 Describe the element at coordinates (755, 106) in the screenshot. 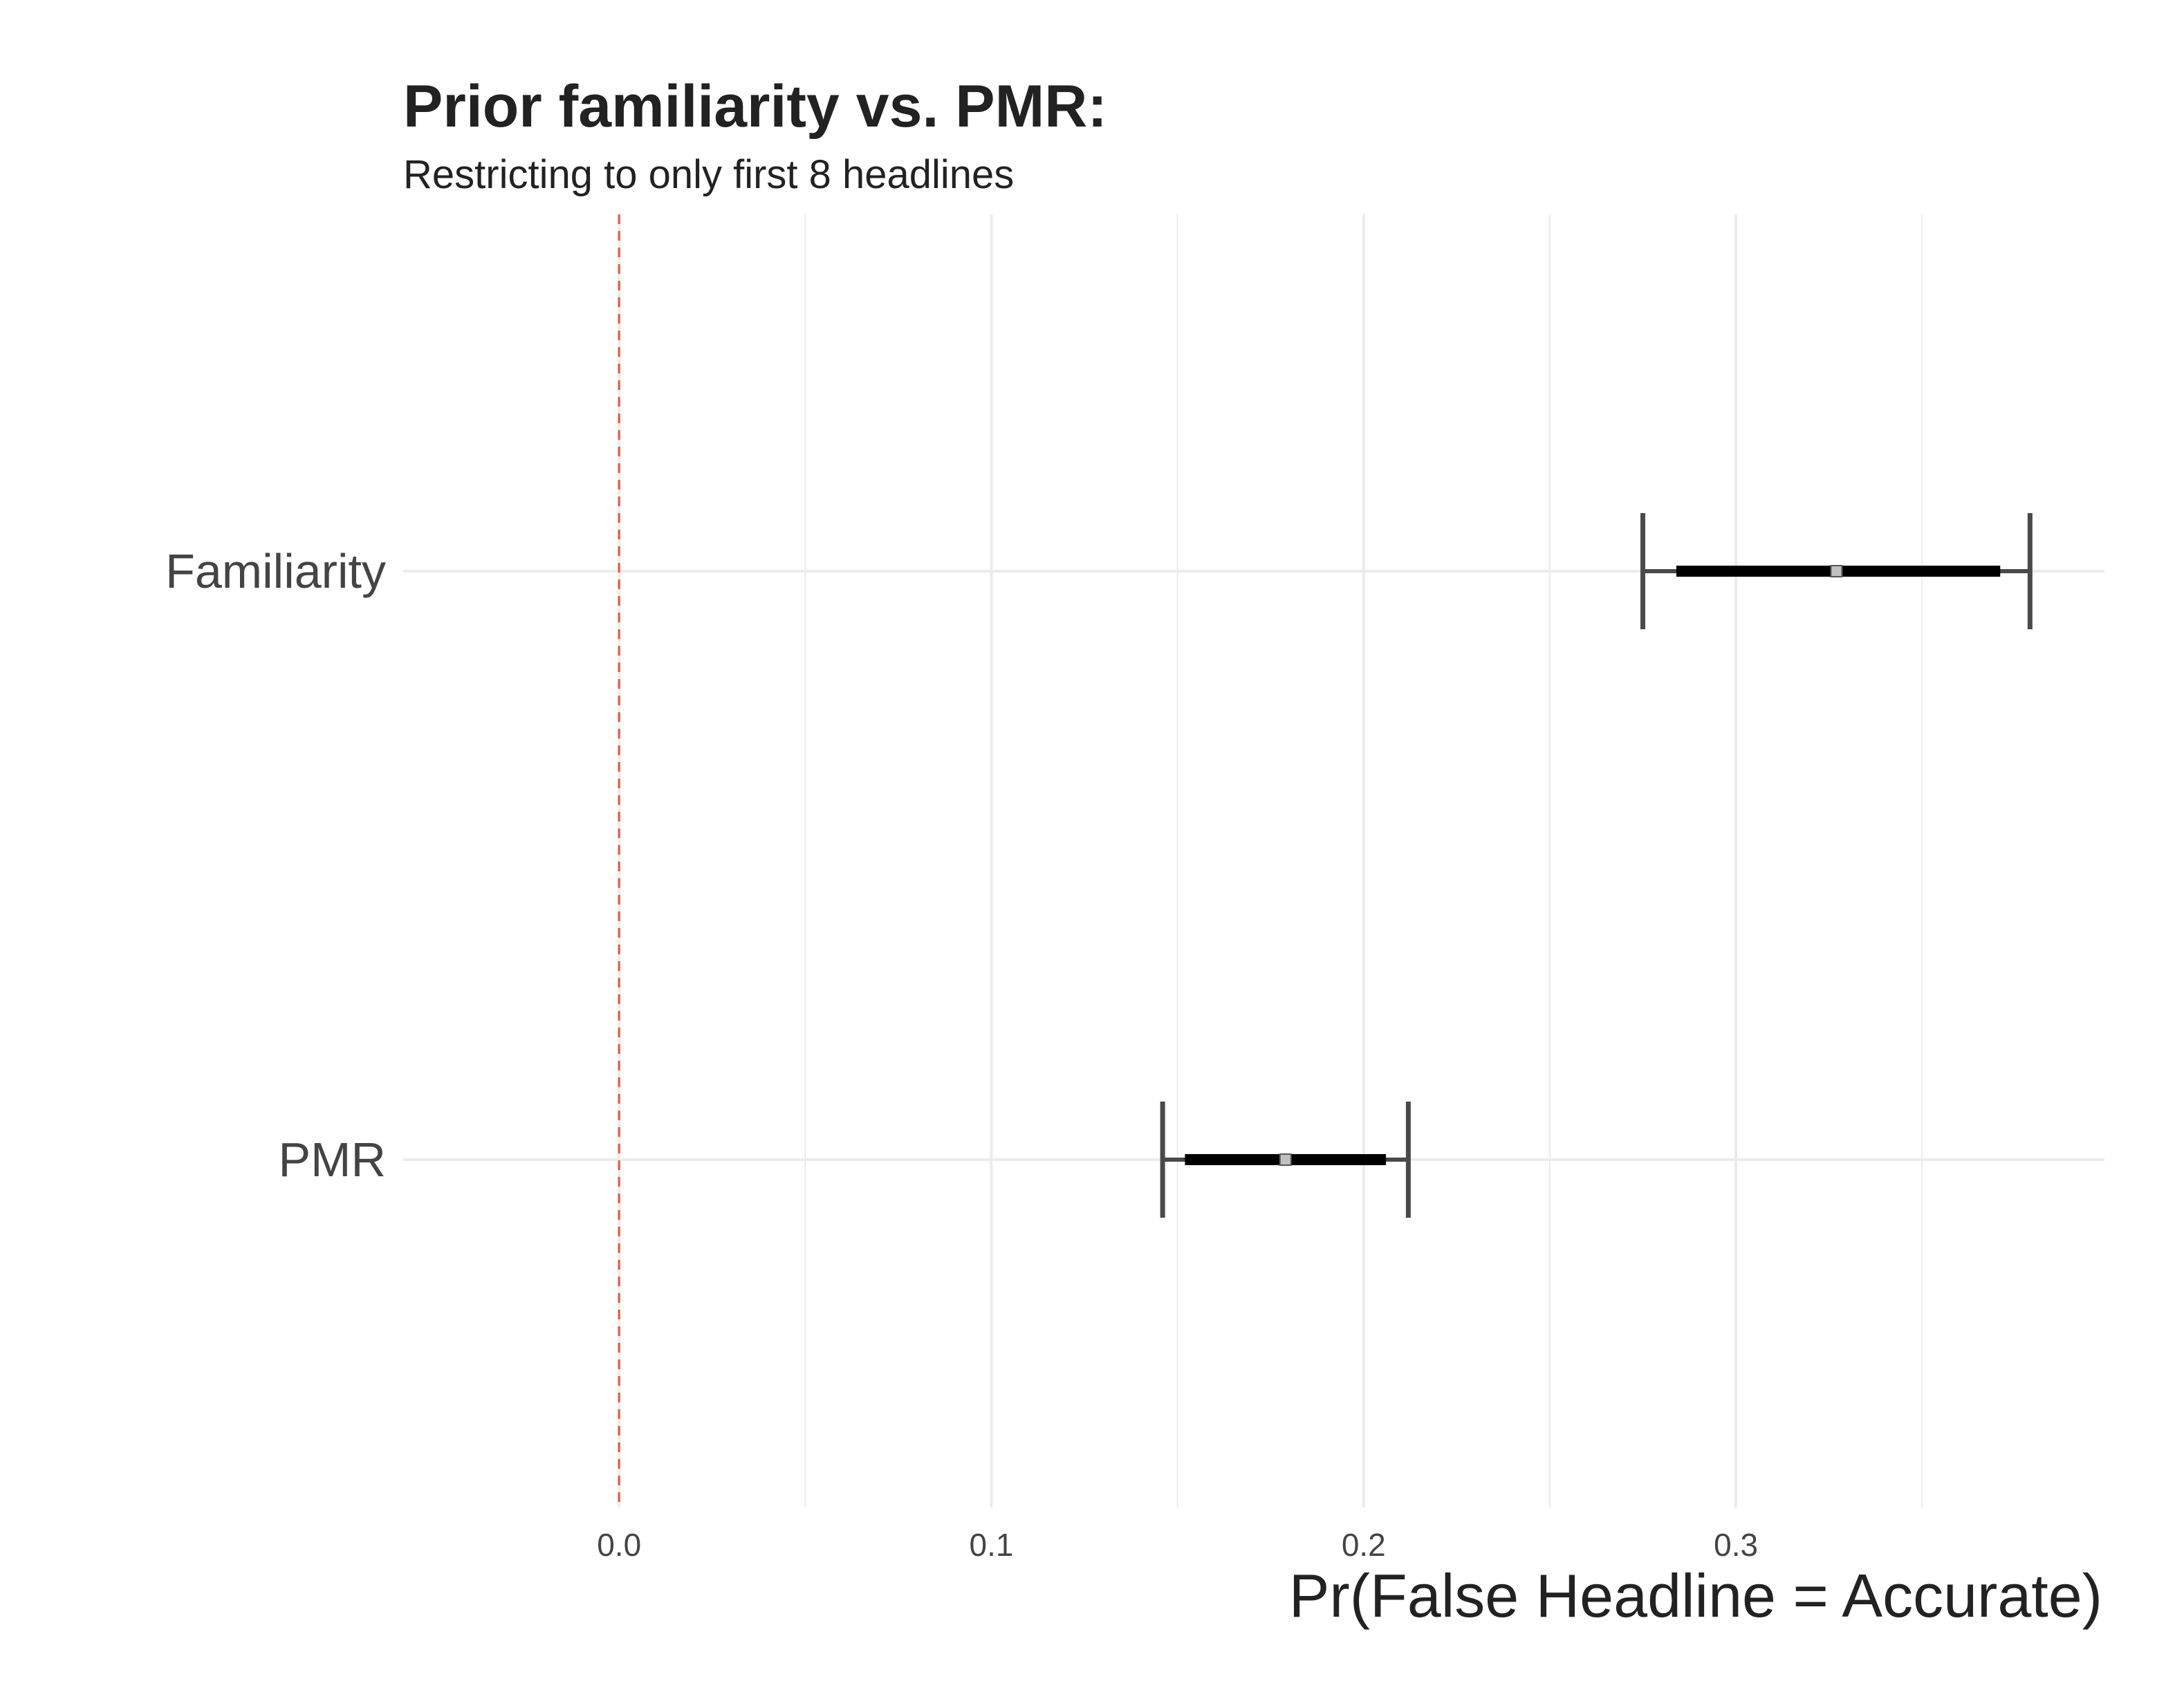

I see `chart-title: Prior familiarity vs. PMR:` at that location.